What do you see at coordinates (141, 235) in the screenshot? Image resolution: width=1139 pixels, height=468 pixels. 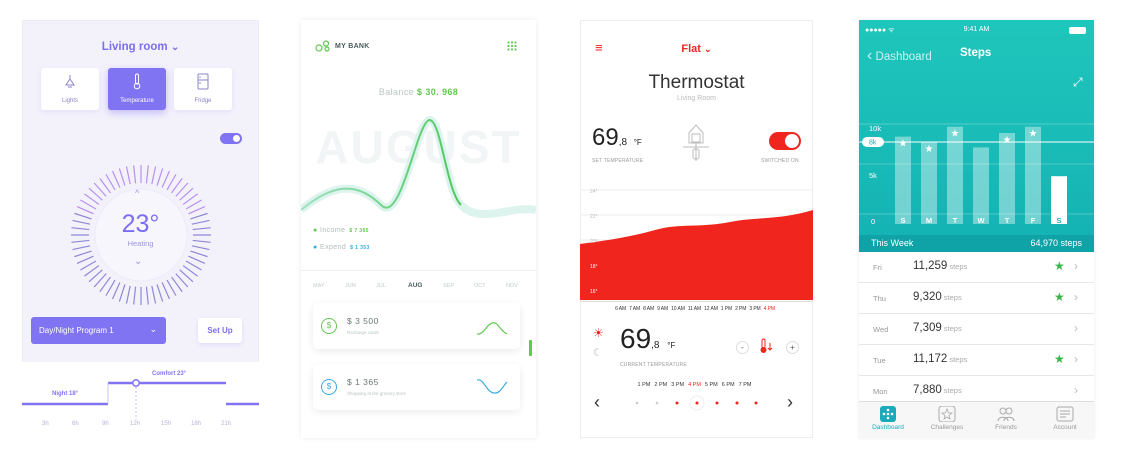 I see `temperature-dial` at bounding box center [141, 235].